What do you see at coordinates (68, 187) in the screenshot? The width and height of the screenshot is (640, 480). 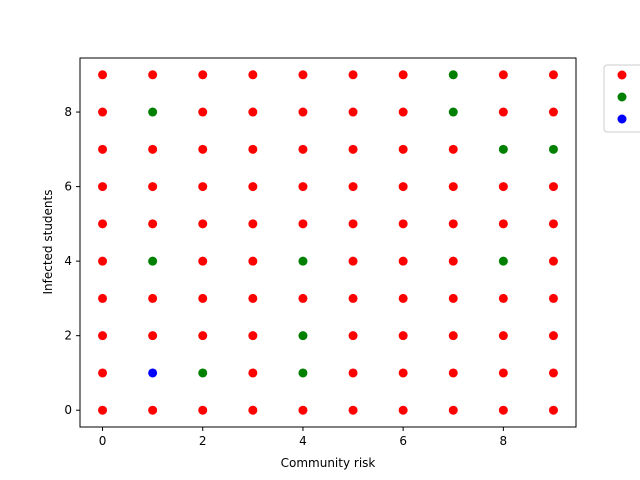 I see `y-tick-label: 6` at bounding box center [68, 187].